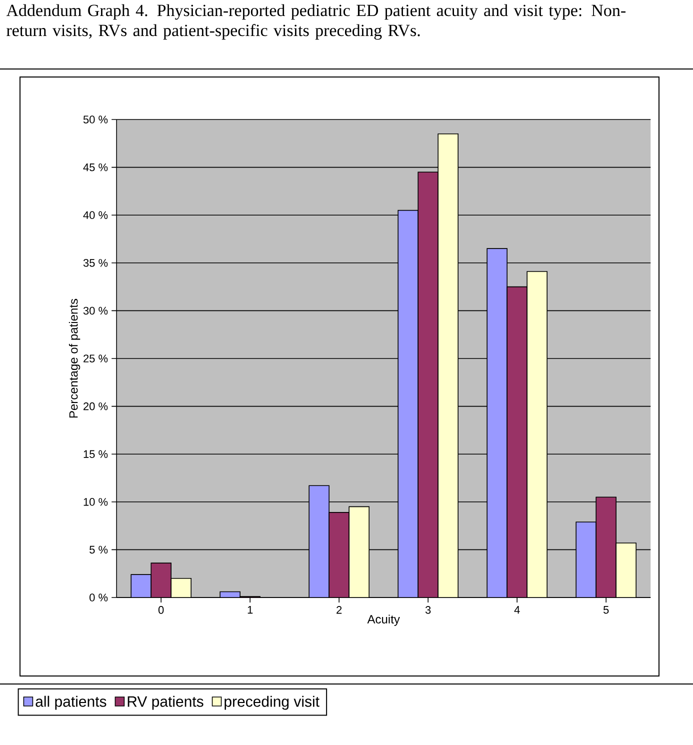 Image resolution: width=693 pixels, height=745 pixels. I want to click on y-tick-label: 25 %, so click(96, 358).